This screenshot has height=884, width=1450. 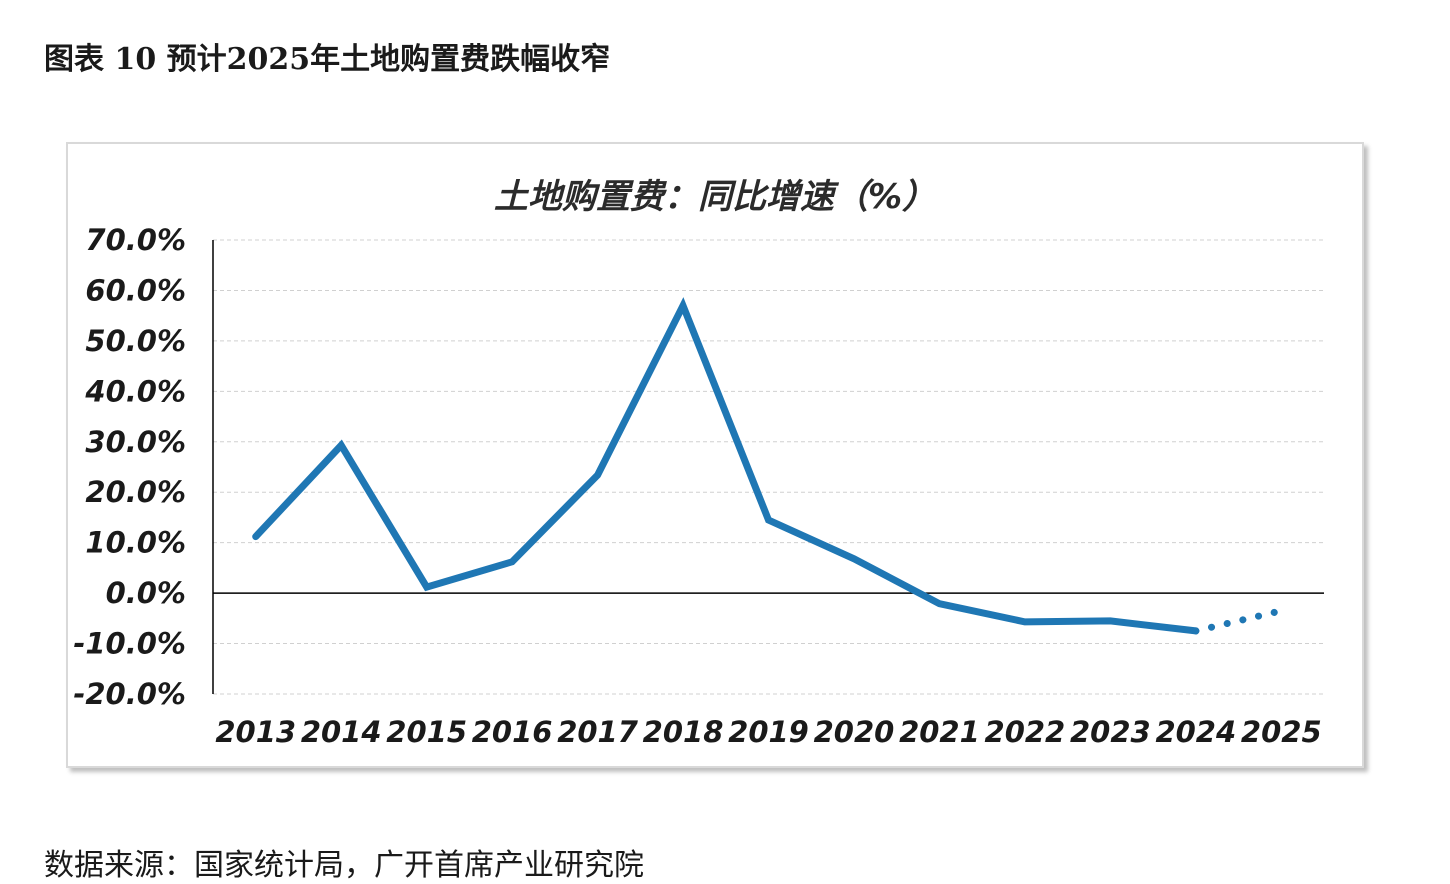 I want to click on y-tick-label: 20.0%, so click(x=135, y=492).